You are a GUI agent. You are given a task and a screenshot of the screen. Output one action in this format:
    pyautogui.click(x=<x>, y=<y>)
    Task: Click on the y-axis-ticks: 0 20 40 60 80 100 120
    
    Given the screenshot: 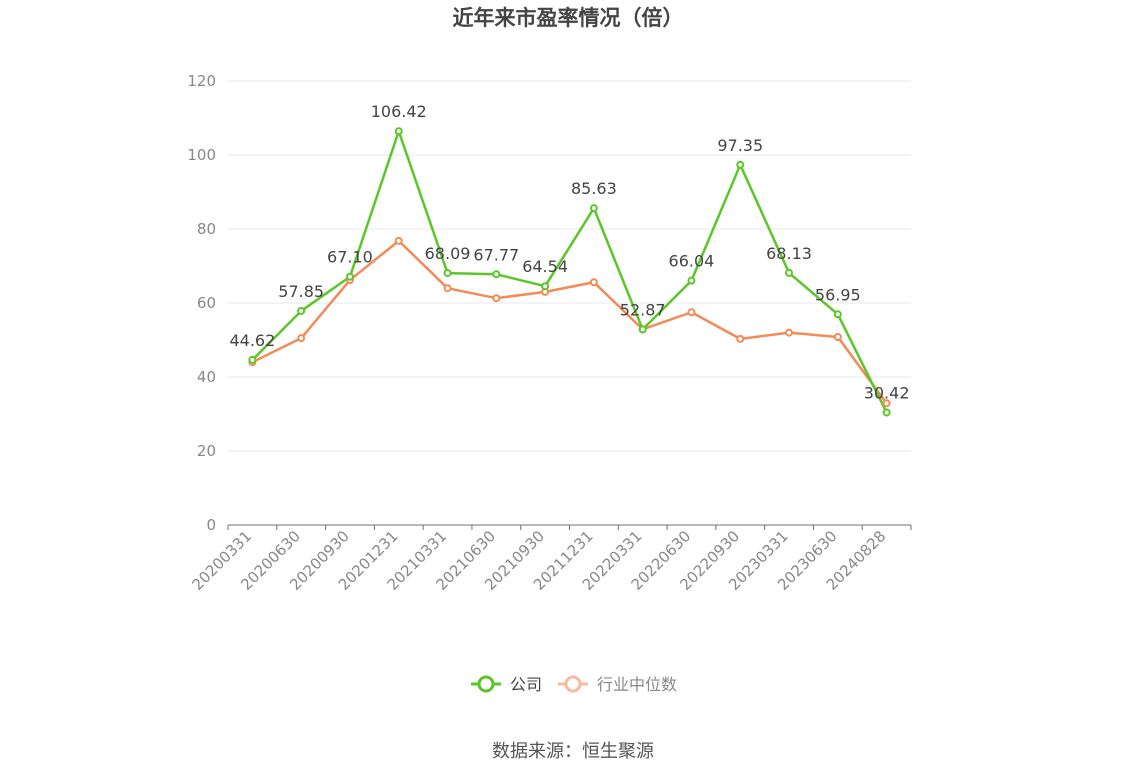 What is the action you would take?
    pyautogui.click(x=201, y=303)
    